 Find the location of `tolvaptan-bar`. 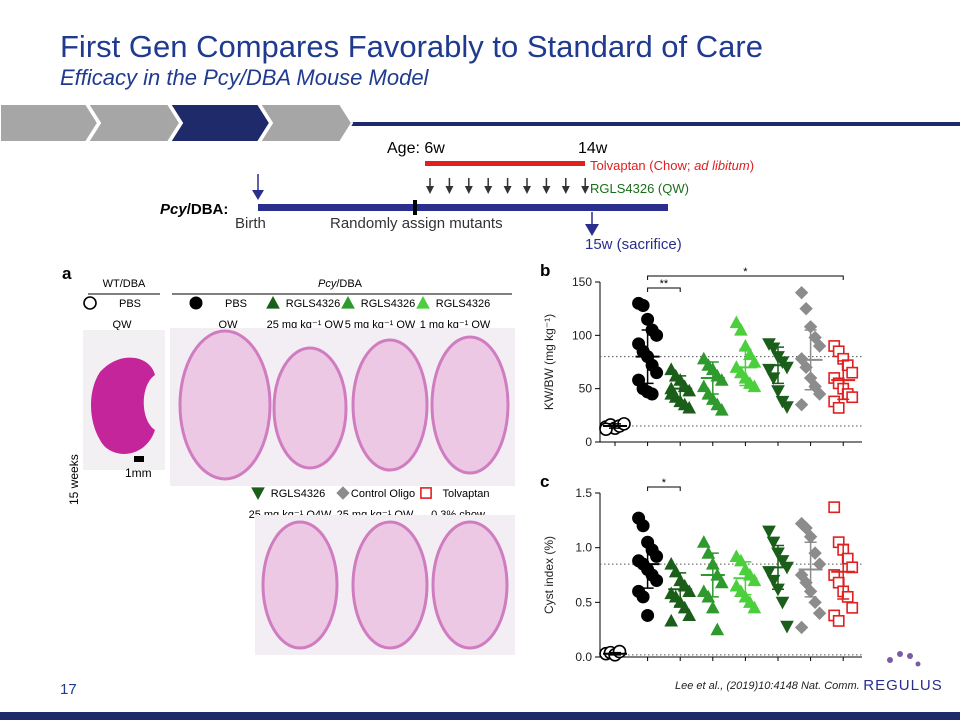

tolvaptan-bar is located at coordinates (505, 163).